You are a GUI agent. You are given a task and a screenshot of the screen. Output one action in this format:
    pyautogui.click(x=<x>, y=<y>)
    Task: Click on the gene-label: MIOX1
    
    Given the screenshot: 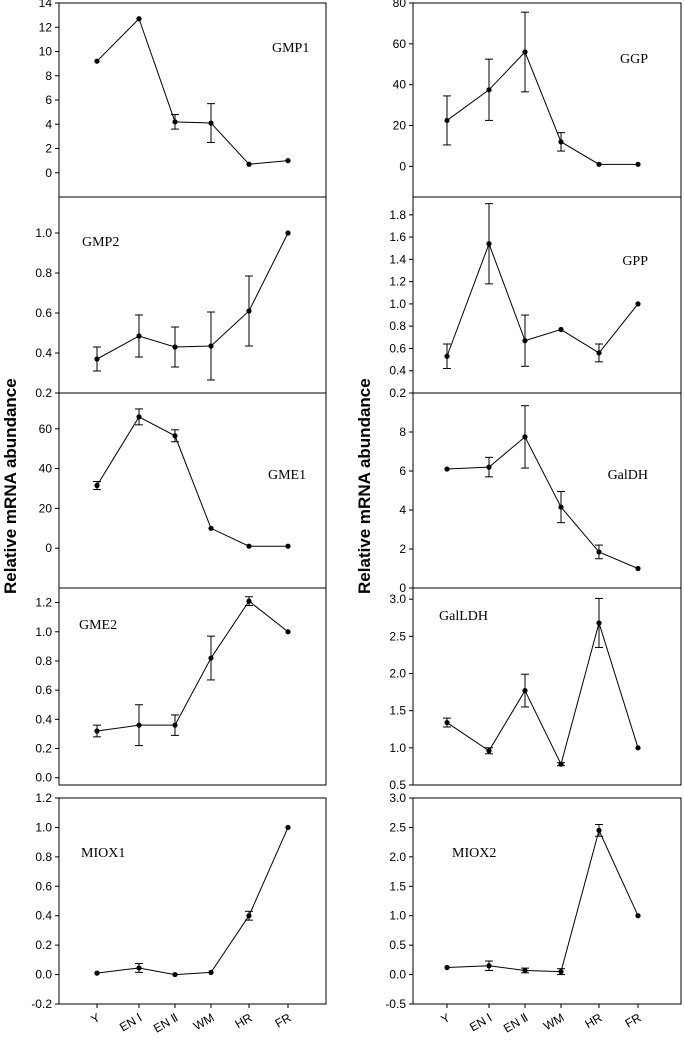 What is the action you would take?
    pyautogui.click(x=103, y=853)
    